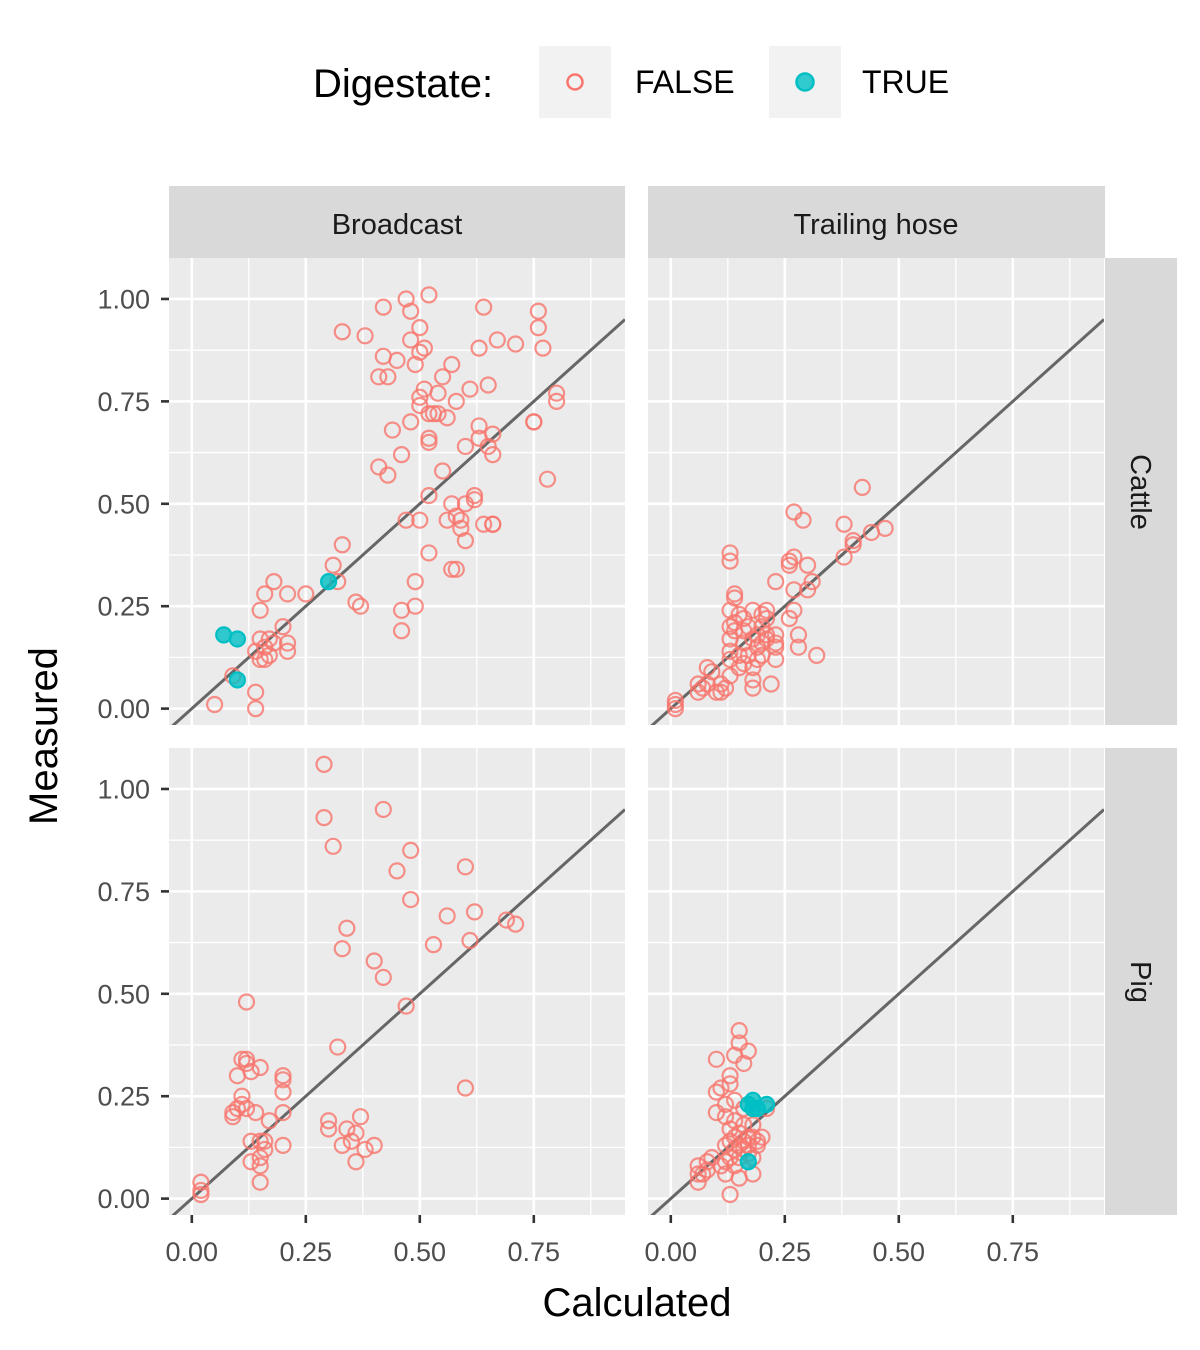 Image resolution: width=1200 pixels, height=1350 pixels. What do you see at coordinates (123, 892) in the screenshot?
I see `y-axis-tick-label: 0.75` at bounding box center [123, 892].